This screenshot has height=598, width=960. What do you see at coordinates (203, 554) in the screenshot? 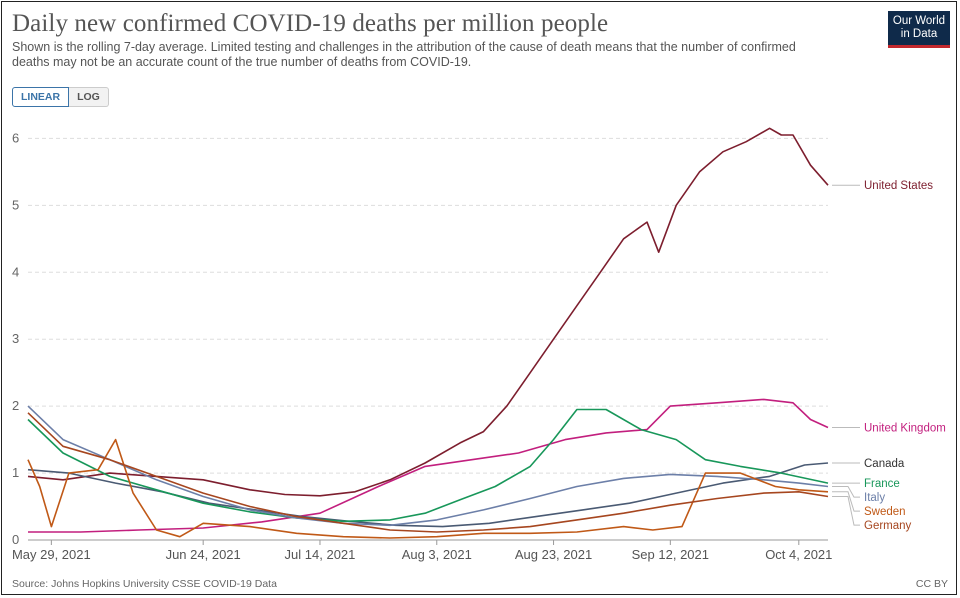
I see `x-tick-label: Jun 24, 2021` at bounding box center [203, 554].